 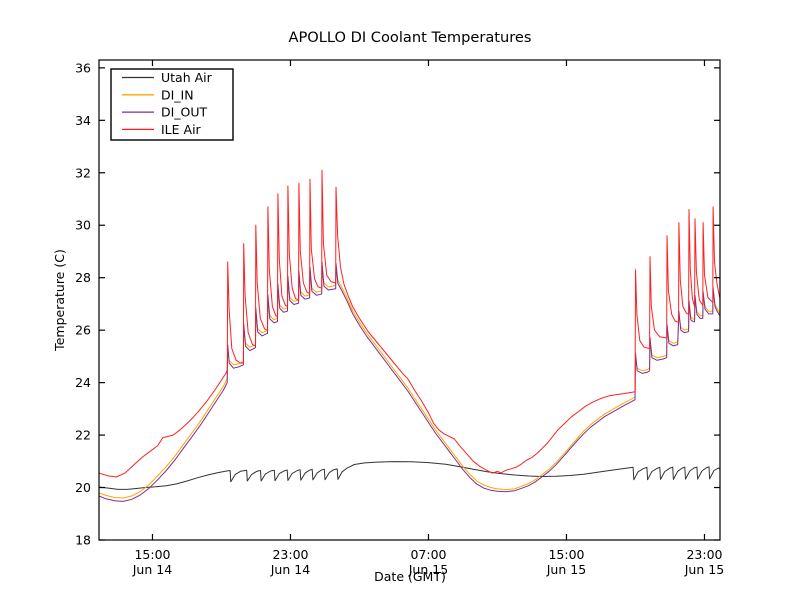 What do you see at coordinates (83, 330) in the screenshot?
I see `y-tick-label: 26` at bounding box center [83, 330].